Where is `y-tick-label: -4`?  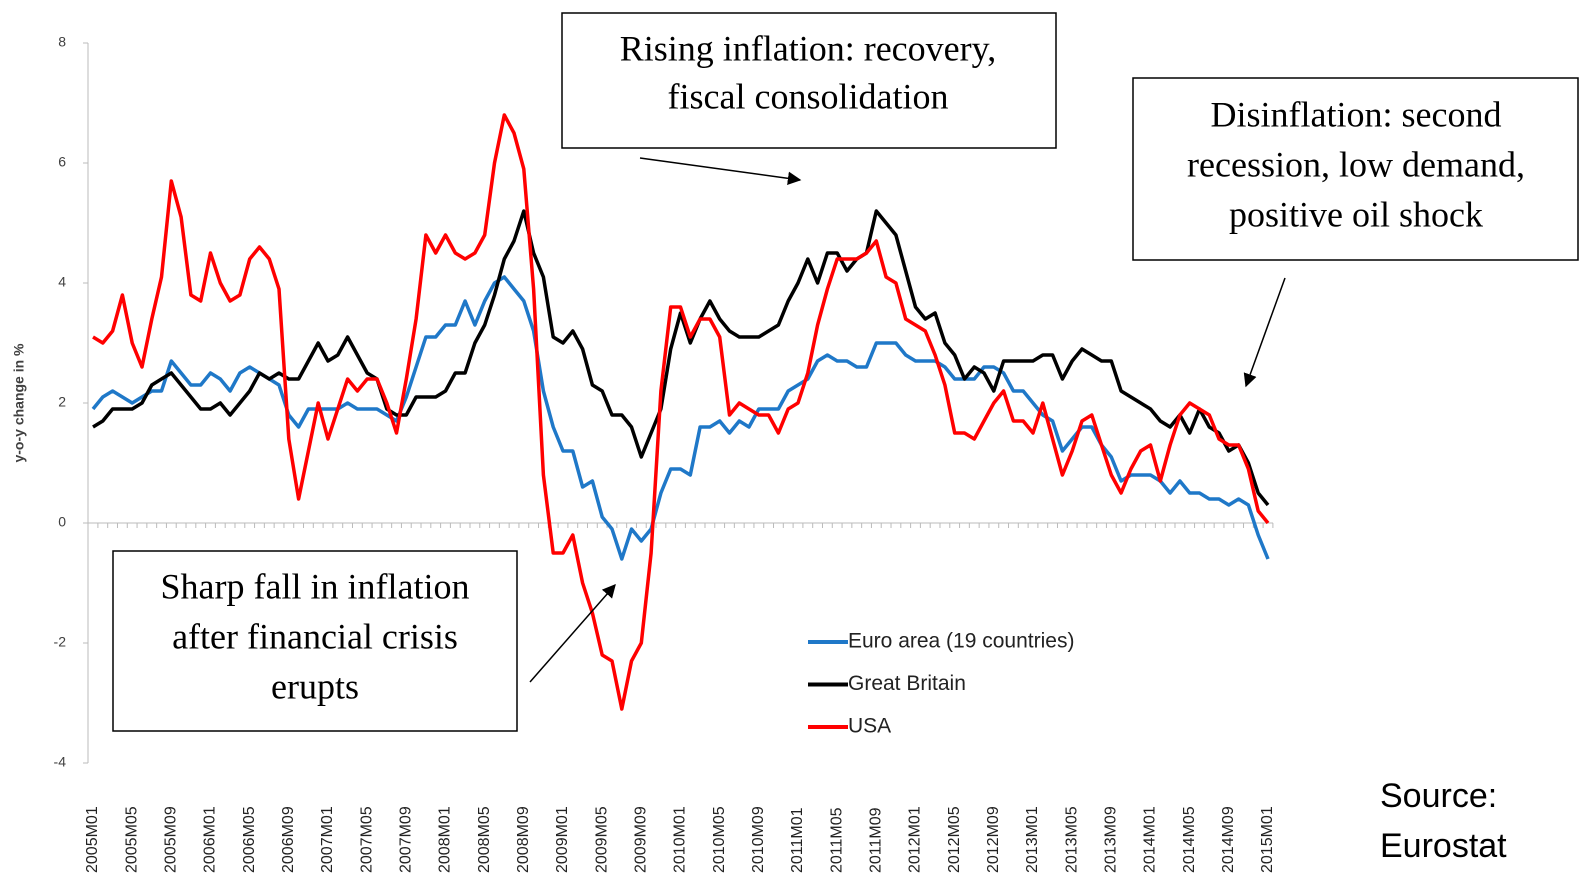 y-tick-label: -4 is located at coordinates (60, 762).